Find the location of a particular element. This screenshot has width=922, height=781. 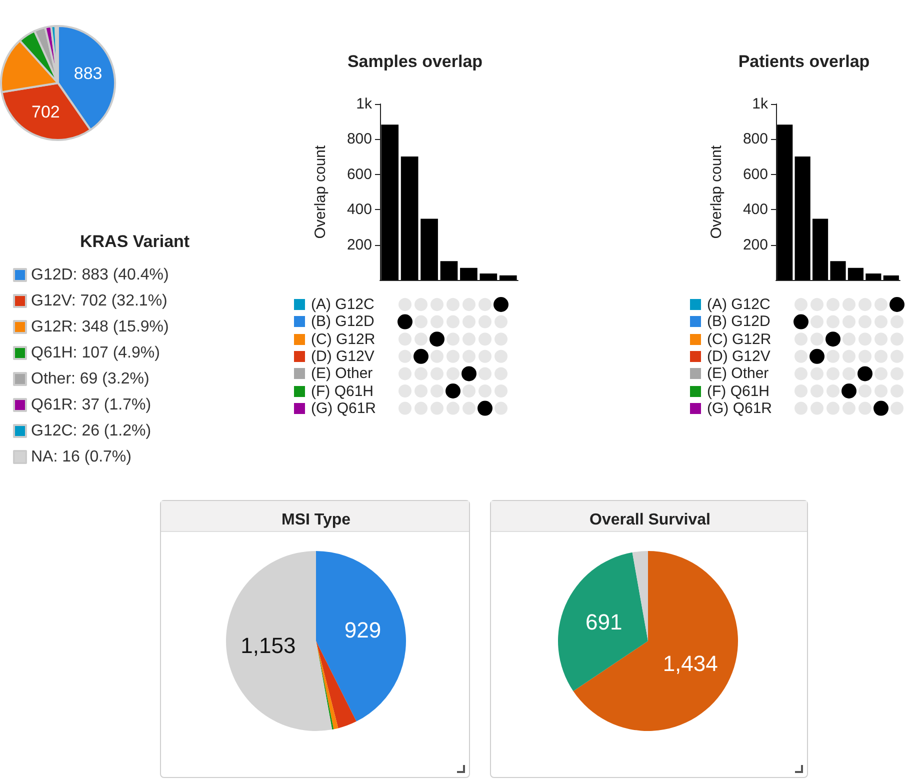

chart-title: Patients overlap is located at coordinates (804, 61).